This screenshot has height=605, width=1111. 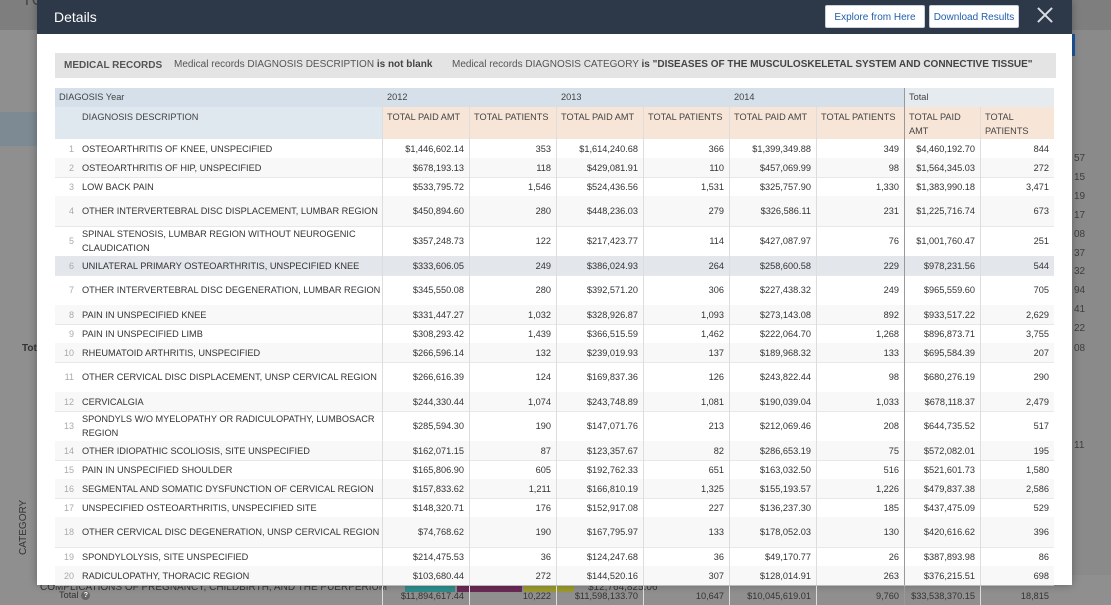 What do you see at coordinates (772, 265) in the screenshot?
I see `total-paid-amt-cell: $258,600.58` at bounding box center [772, 265].